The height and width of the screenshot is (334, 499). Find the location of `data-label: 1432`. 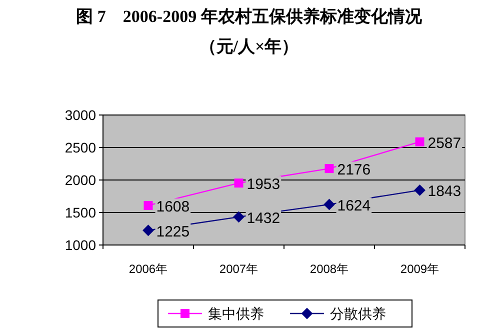

data-label: 1432 is located at coordinates (263, 218).